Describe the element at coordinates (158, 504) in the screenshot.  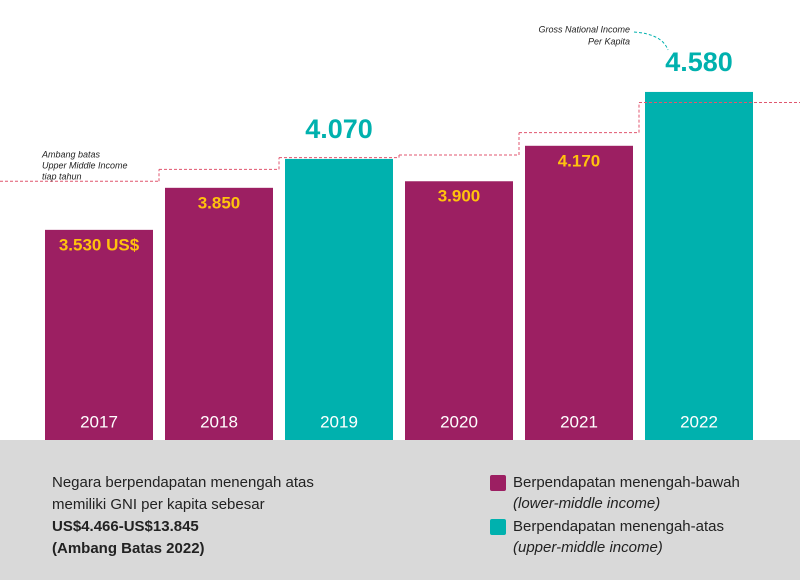
I see `note-line: memiliki GNI per kapita sebesar` at that location.